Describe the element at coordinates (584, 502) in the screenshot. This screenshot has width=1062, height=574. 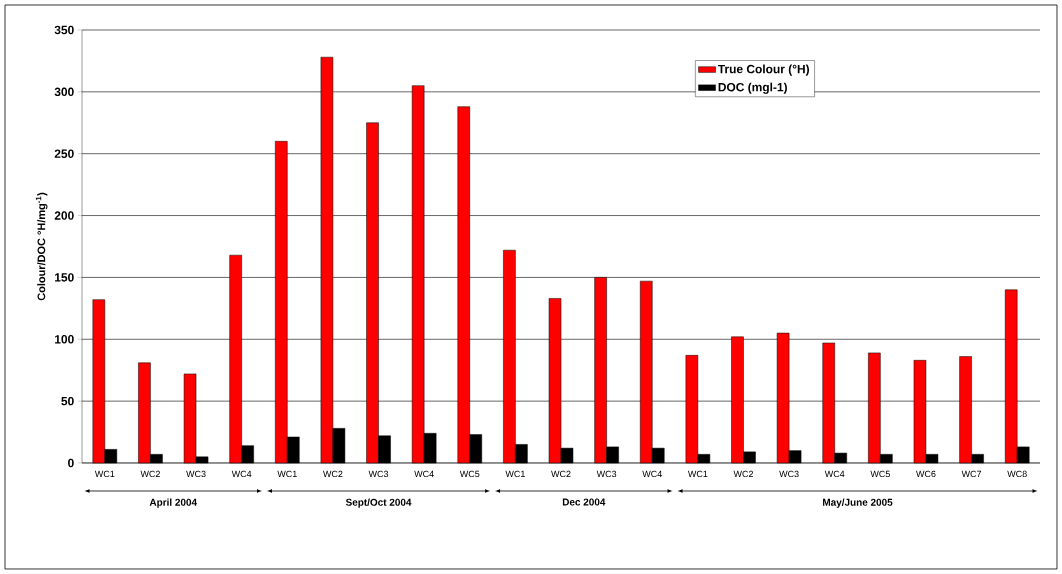
I see `text: Dec 2004` at that location.